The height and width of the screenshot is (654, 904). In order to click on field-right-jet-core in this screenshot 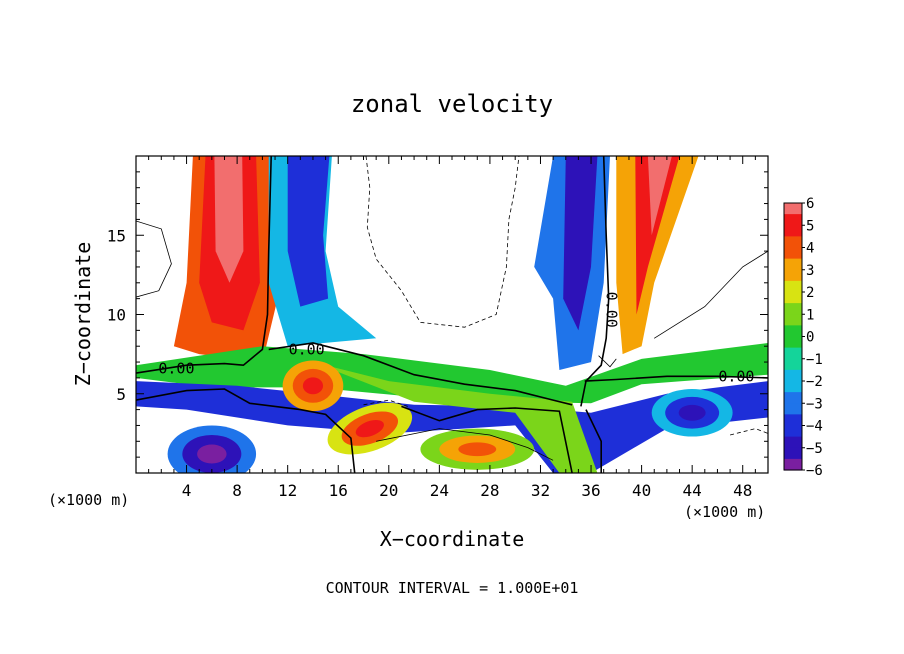, I will do `click(657, 235)`.